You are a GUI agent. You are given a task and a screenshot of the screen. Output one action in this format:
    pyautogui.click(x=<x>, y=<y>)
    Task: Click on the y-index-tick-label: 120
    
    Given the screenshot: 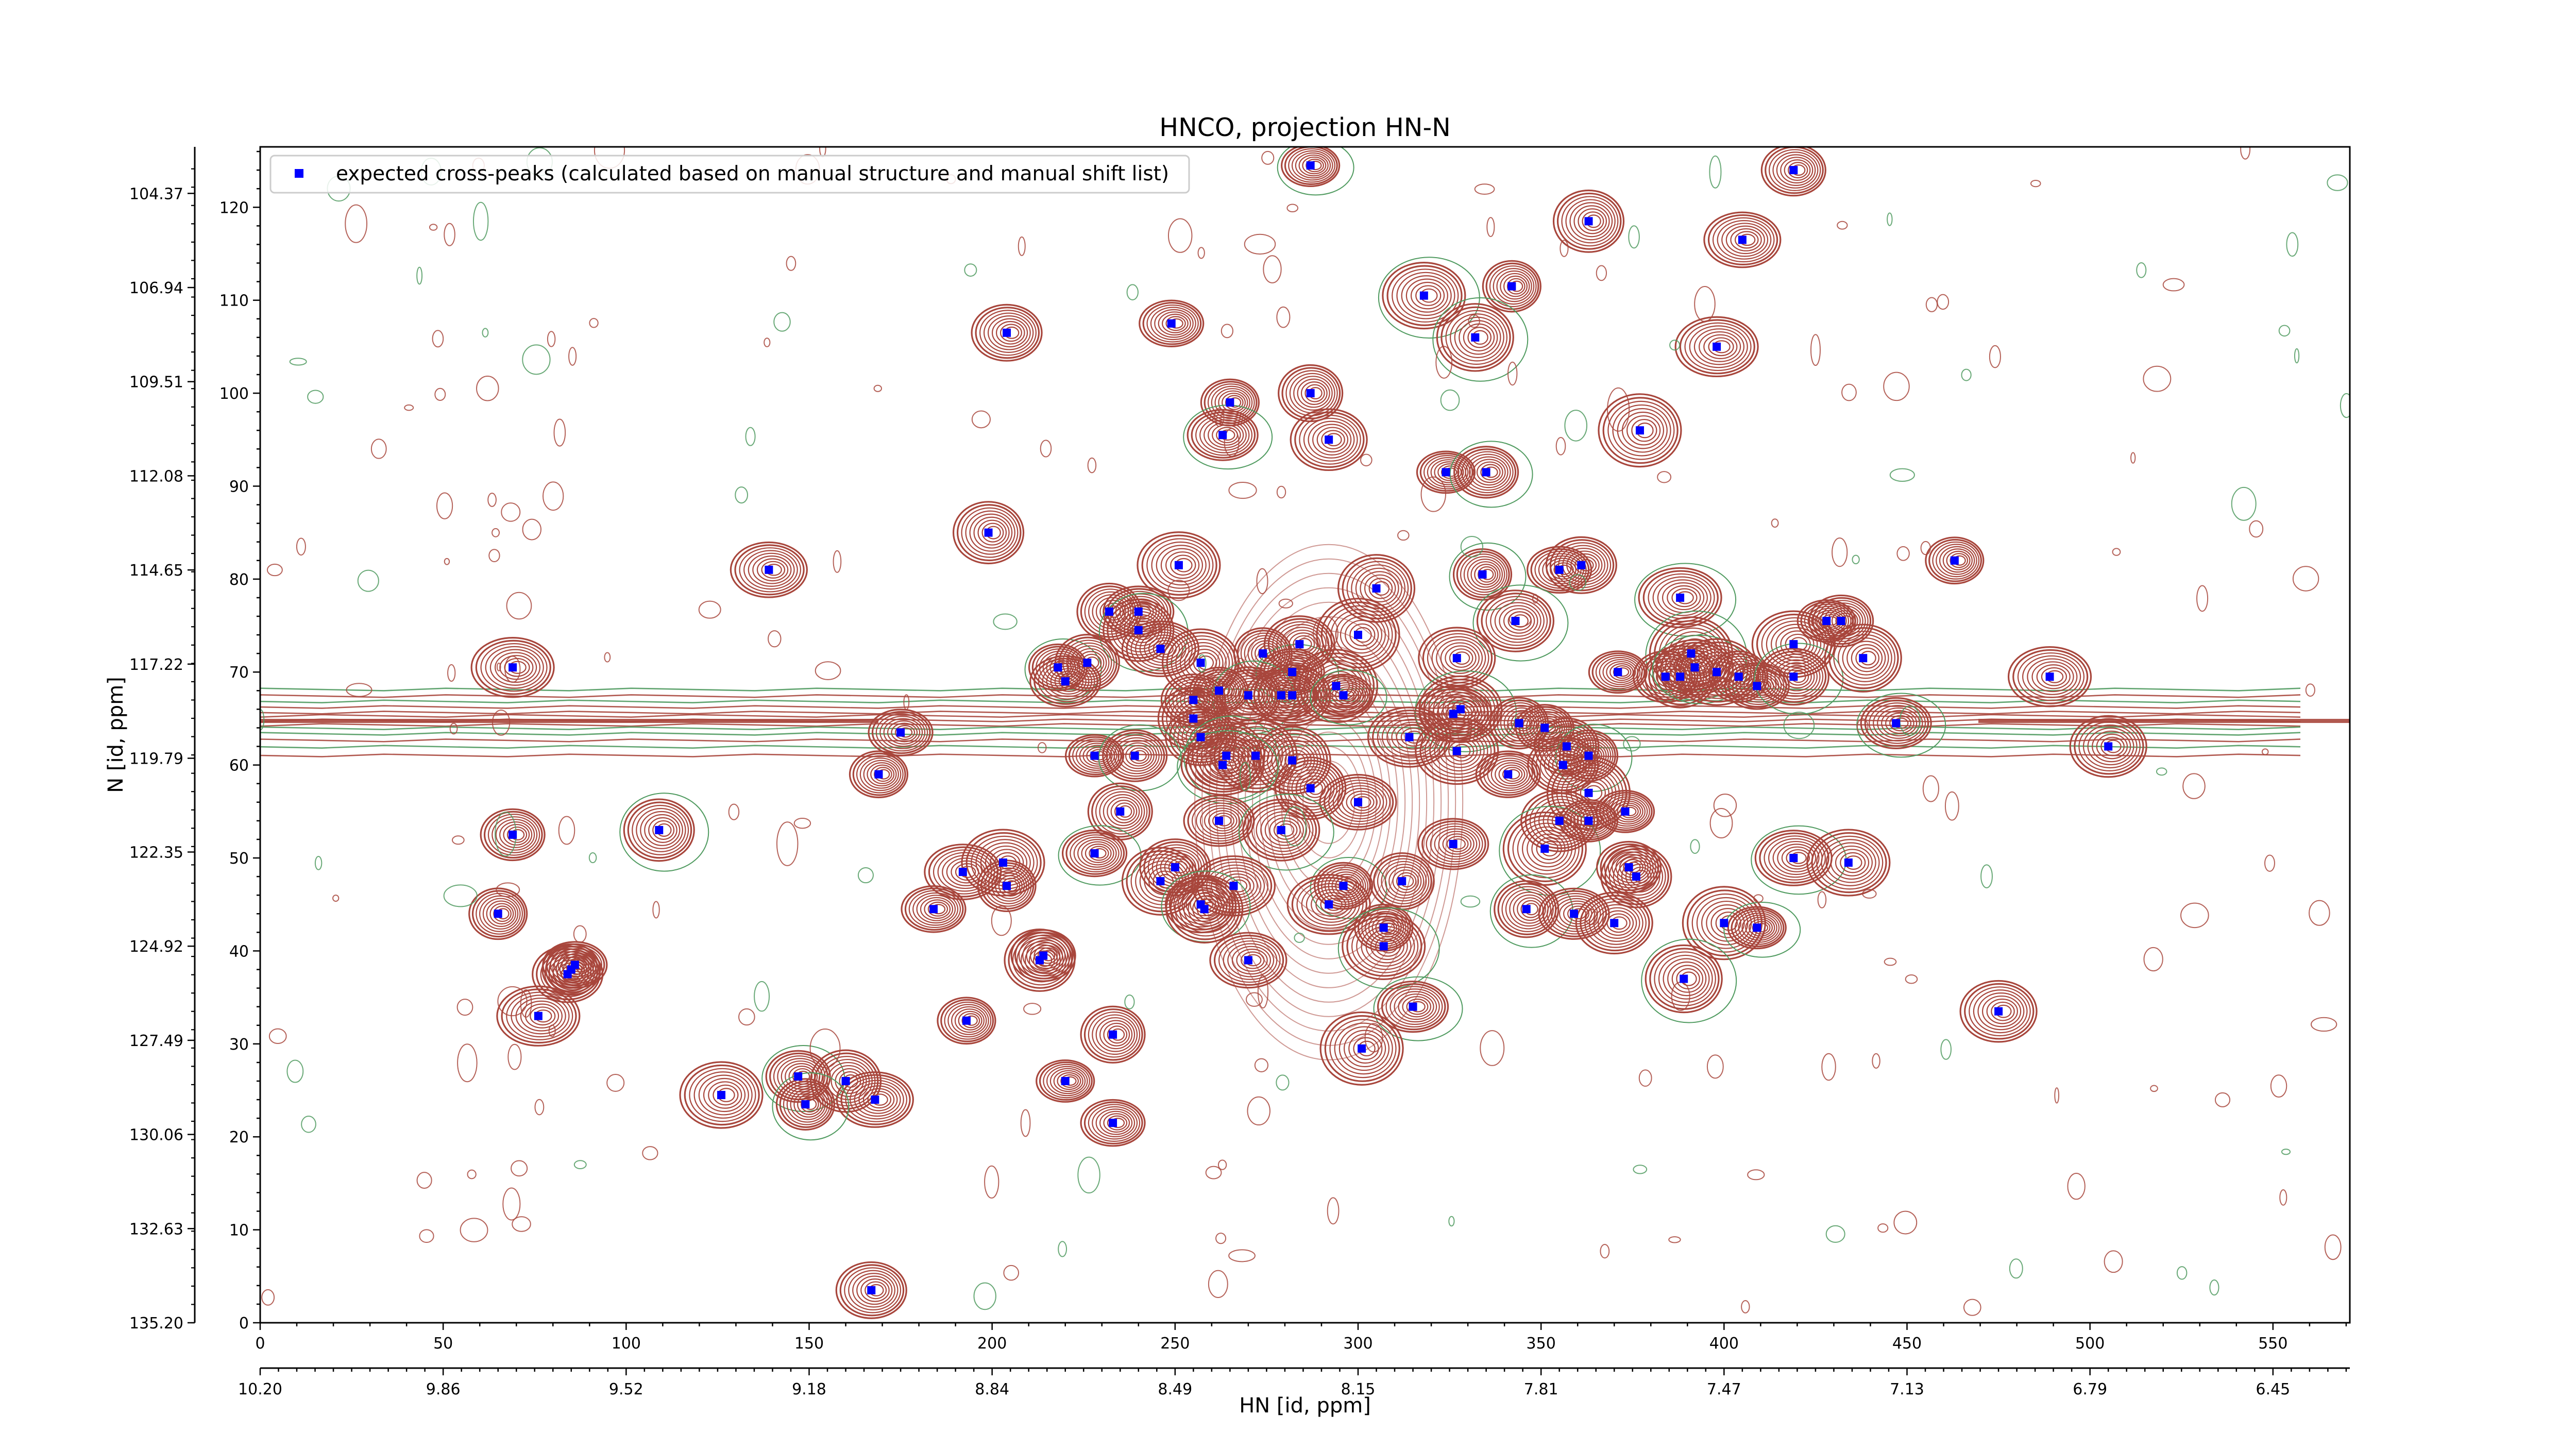 What is the action you would take?
    pyautogui.click(x=234, y=208)
    